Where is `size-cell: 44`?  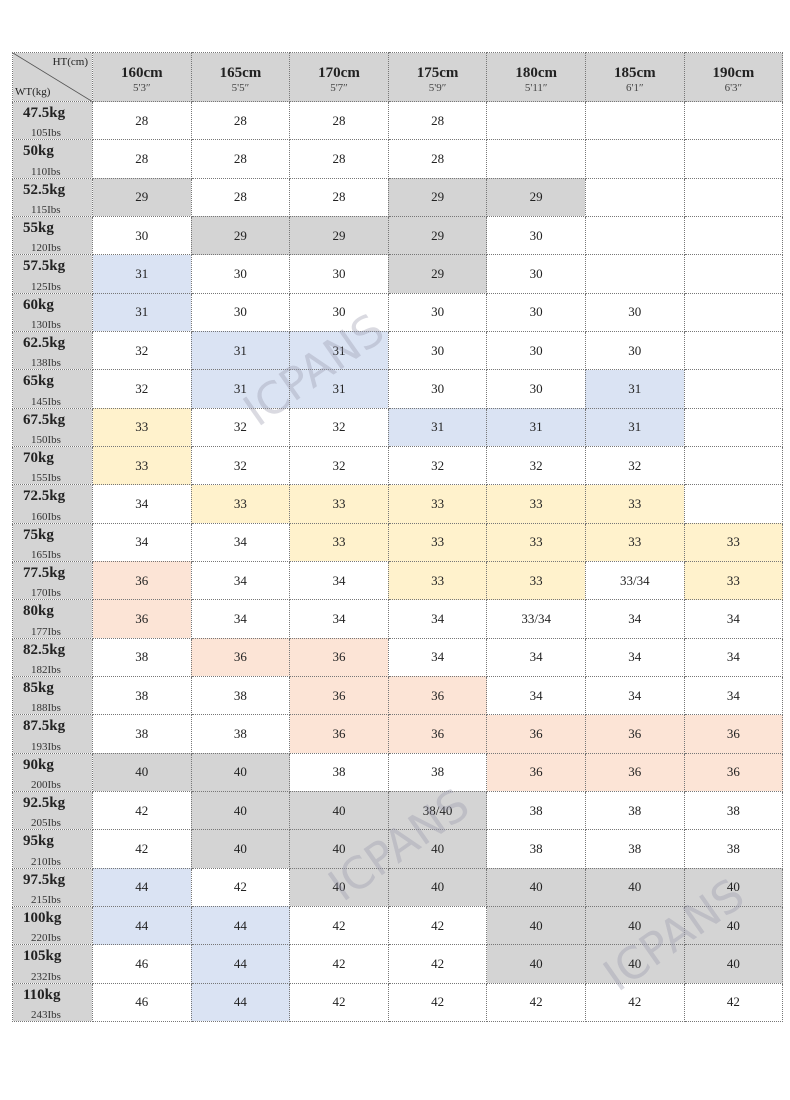 size-cell: 44 is located at coordinates (240, 964).